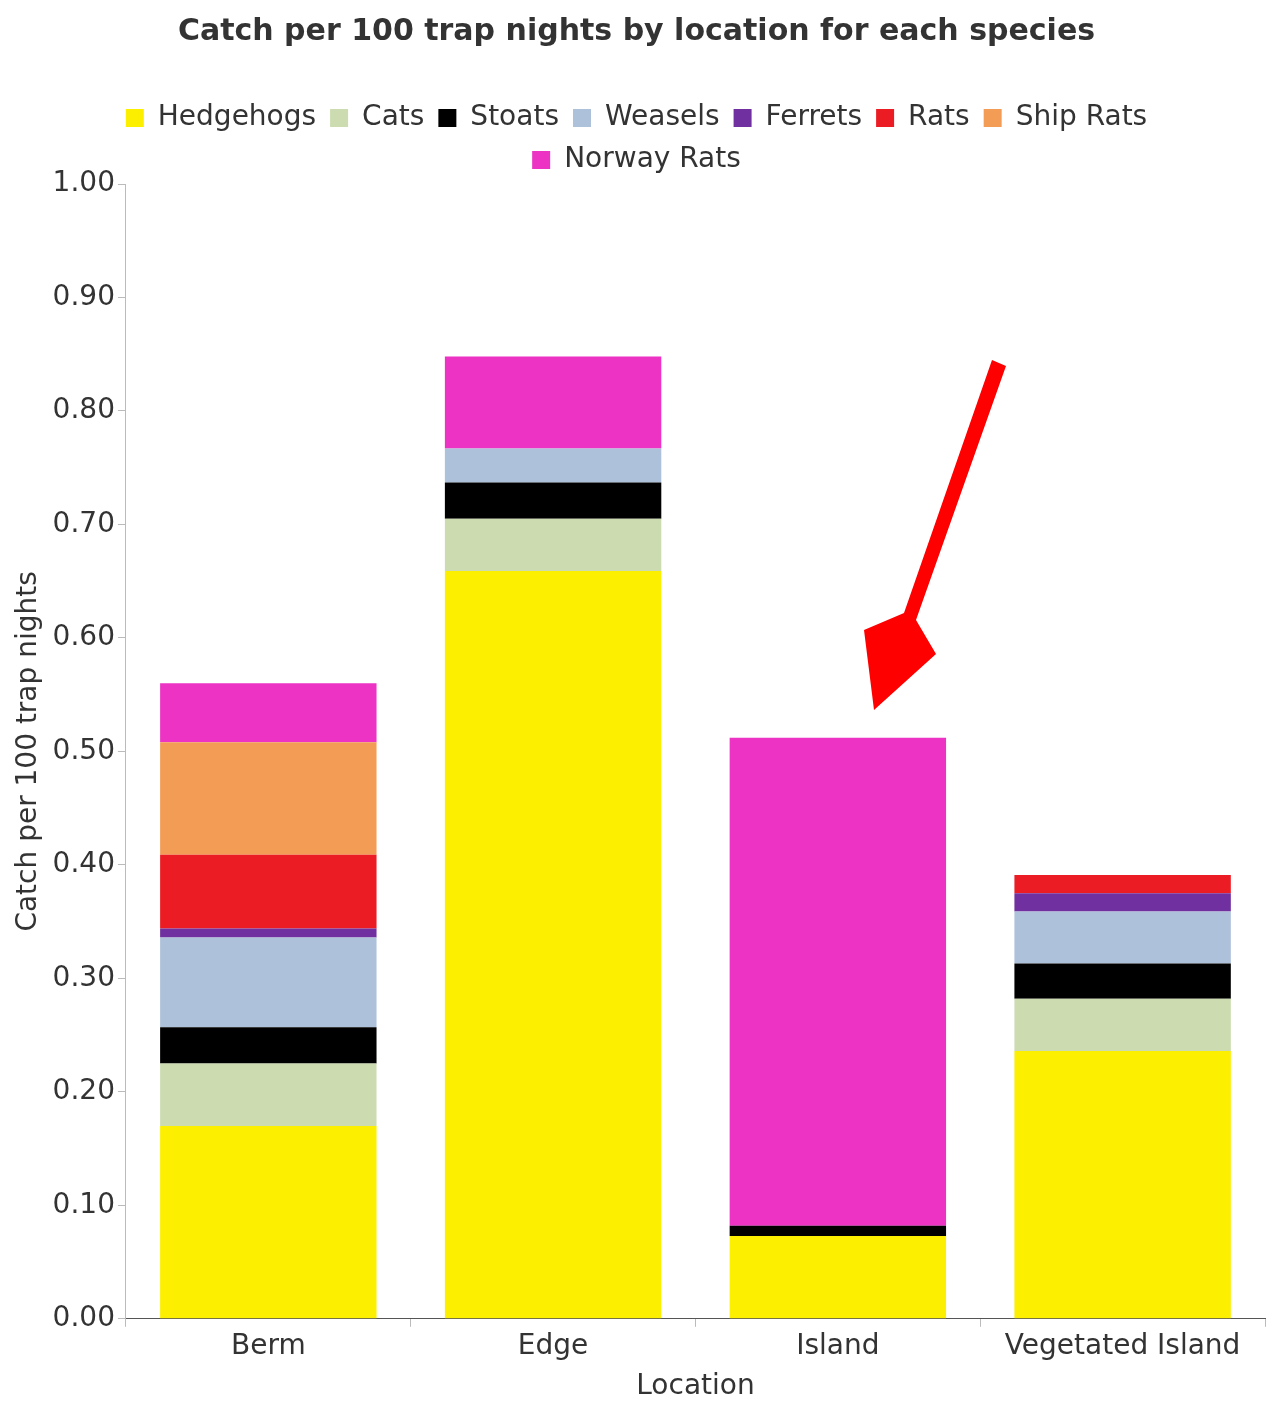 Image resolution: width=1279 pixels, height=1416 pixels. I want to click on legend-label: Rats, so click(939, 116).